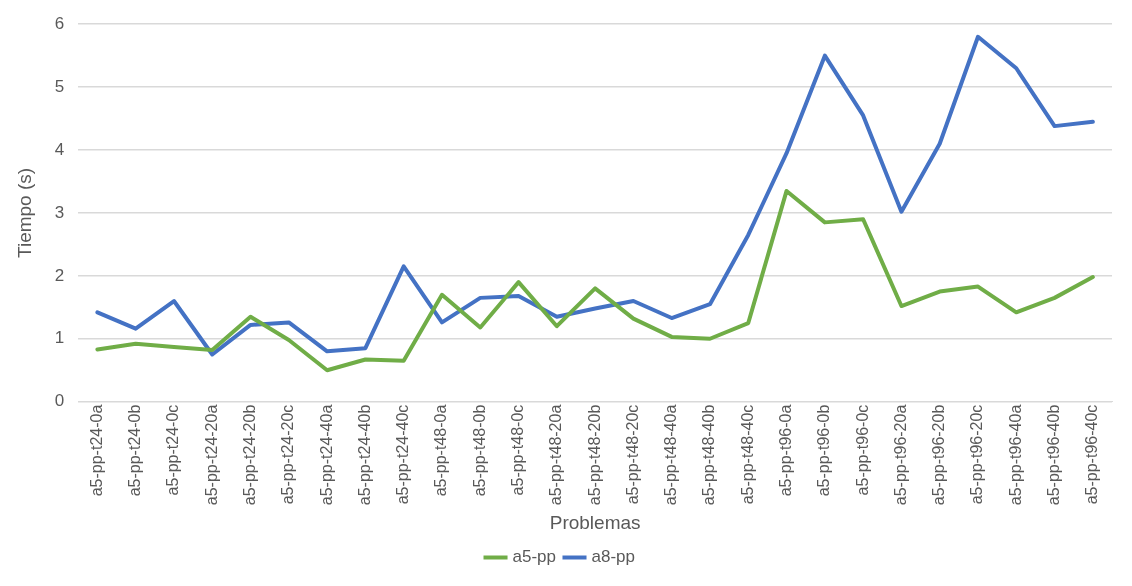 Image resolution: width=1132 pixels, height=586 pixels. What do you see at coordinates (824, 450) in the screenshot?
I see `x-tick-label: a5-pp-t96-0b` at bounding box center [824, 450].